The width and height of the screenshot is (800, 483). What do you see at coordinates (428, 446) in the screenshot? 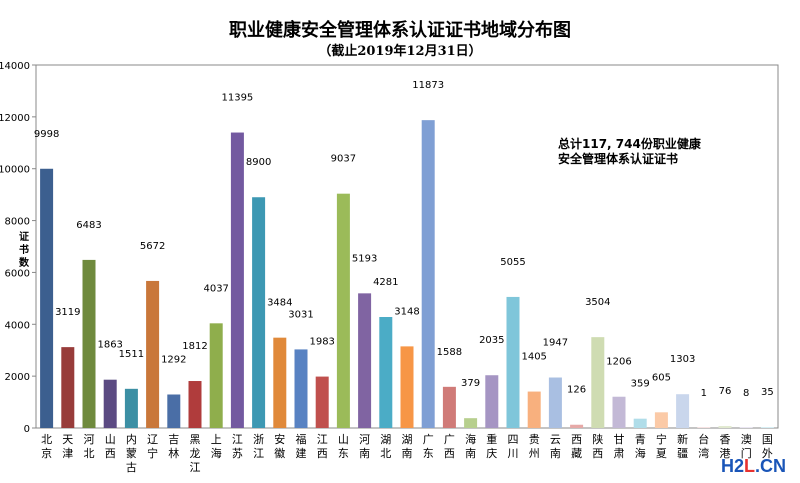
I see `category-label: 广东` at bounding box center [428, 446].